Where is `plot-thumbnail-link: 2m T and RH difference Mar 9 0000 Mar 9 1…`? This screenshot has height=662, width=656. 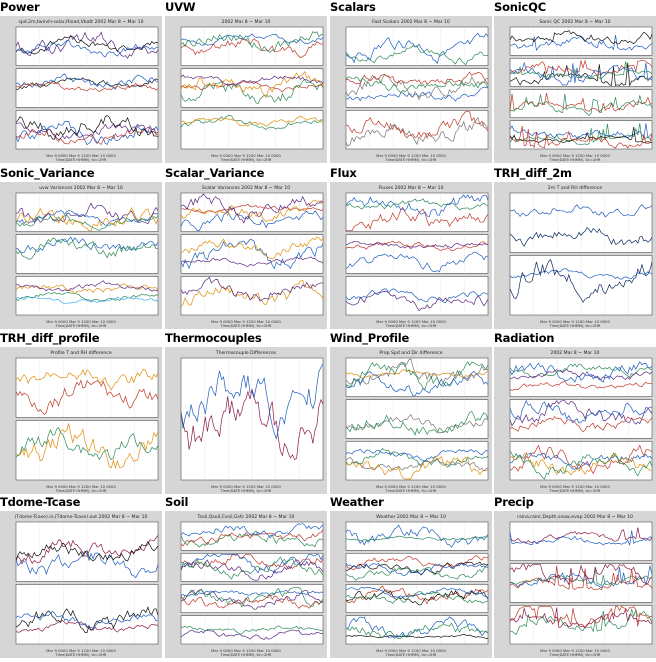
plot-thumbnail-link: 2m T and RH difference Mar 9 0000 Mar 9 1… is located at coordinates (575, 255).